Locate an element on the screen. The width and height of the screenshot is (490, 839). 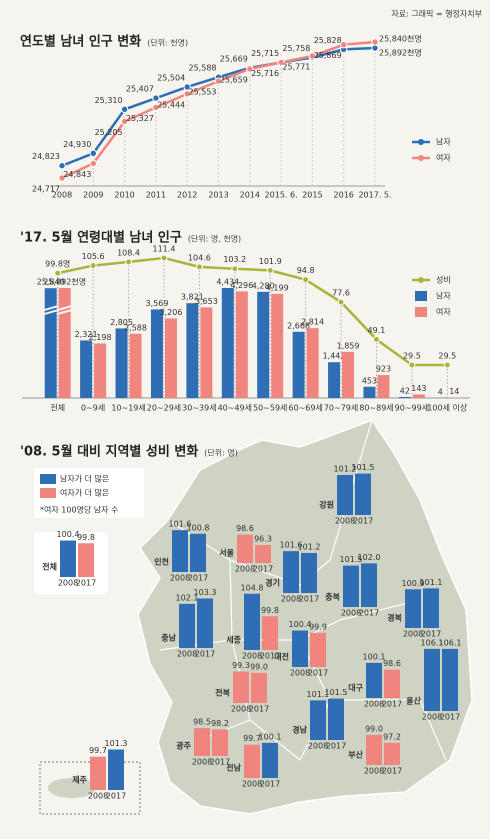
value-label: 98.6 is located at coordinates (245, 528).